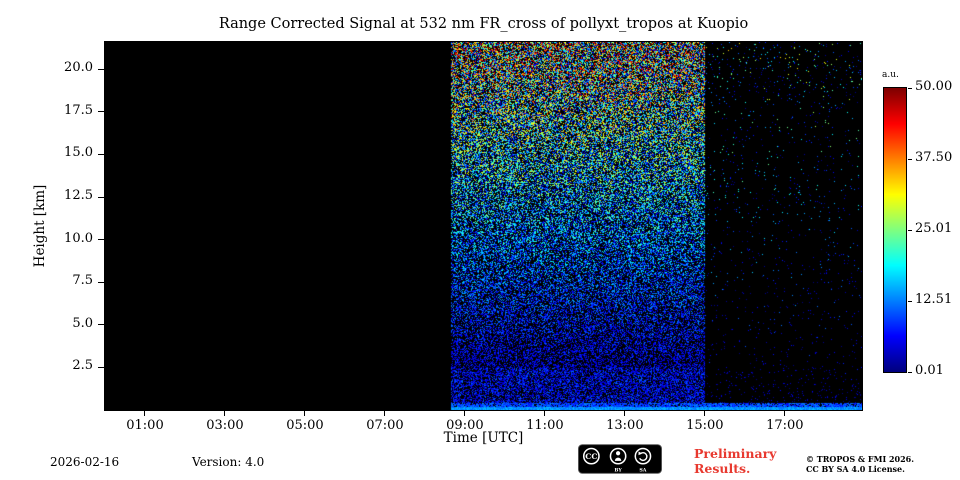 The image size is (960, 480). Describe the element at coordinates (545, 425) in the screenshot. I see `x-tick-label: 11:00` at that location.